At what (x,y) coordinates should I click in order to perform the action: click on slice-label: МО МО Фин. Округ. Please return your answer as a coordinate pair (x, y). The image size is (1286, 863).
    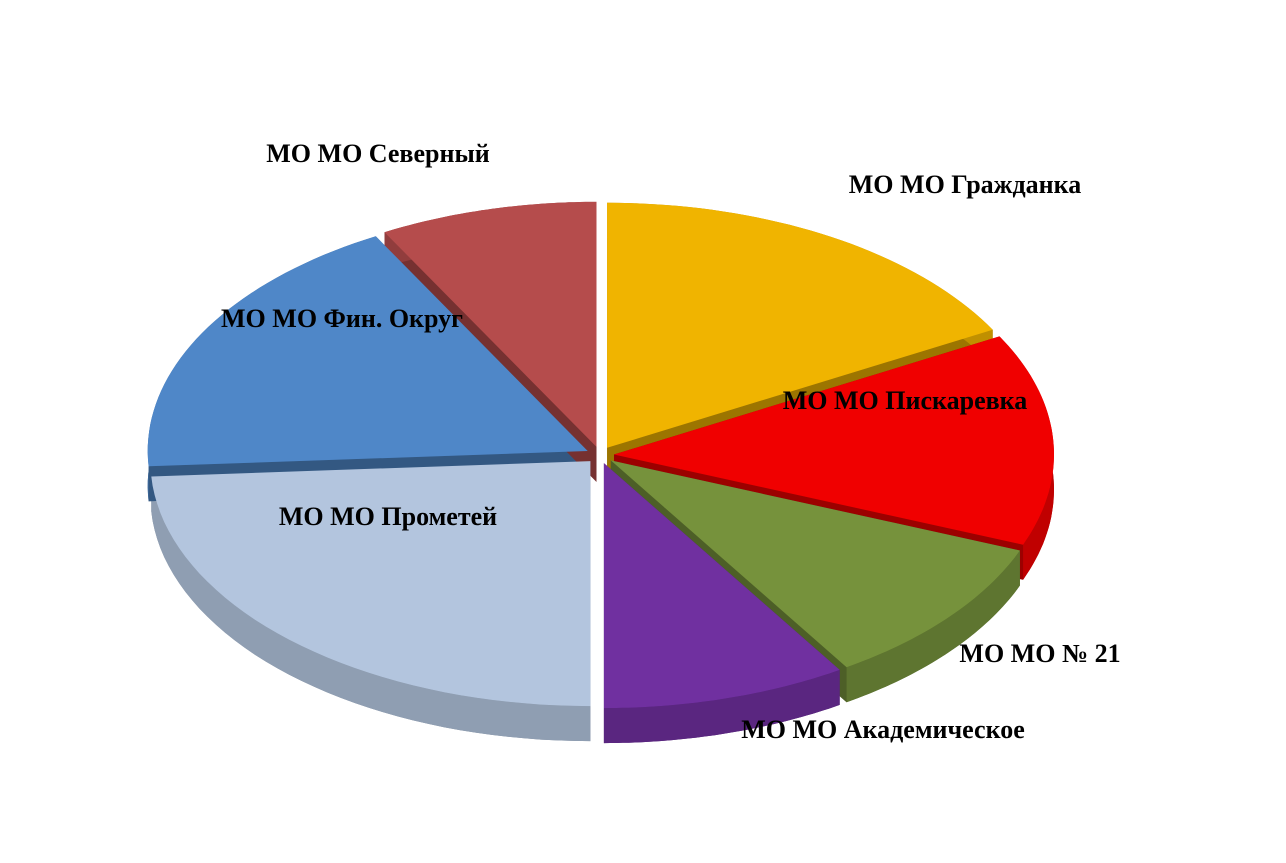
    Looking at the image, I should click on (342, 318).